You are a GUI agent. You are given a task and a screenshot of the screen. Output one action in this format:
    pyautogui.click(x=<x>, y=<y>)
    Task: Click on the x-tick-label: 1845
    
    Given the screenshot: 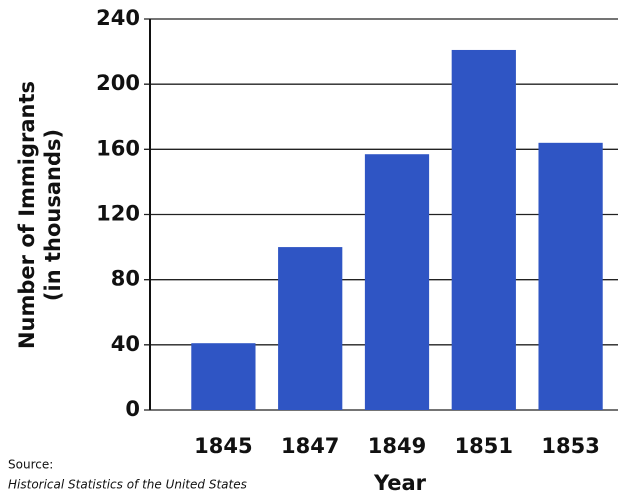 What is the action you would take?
    pyautogui.click(x=223, y=446)
    